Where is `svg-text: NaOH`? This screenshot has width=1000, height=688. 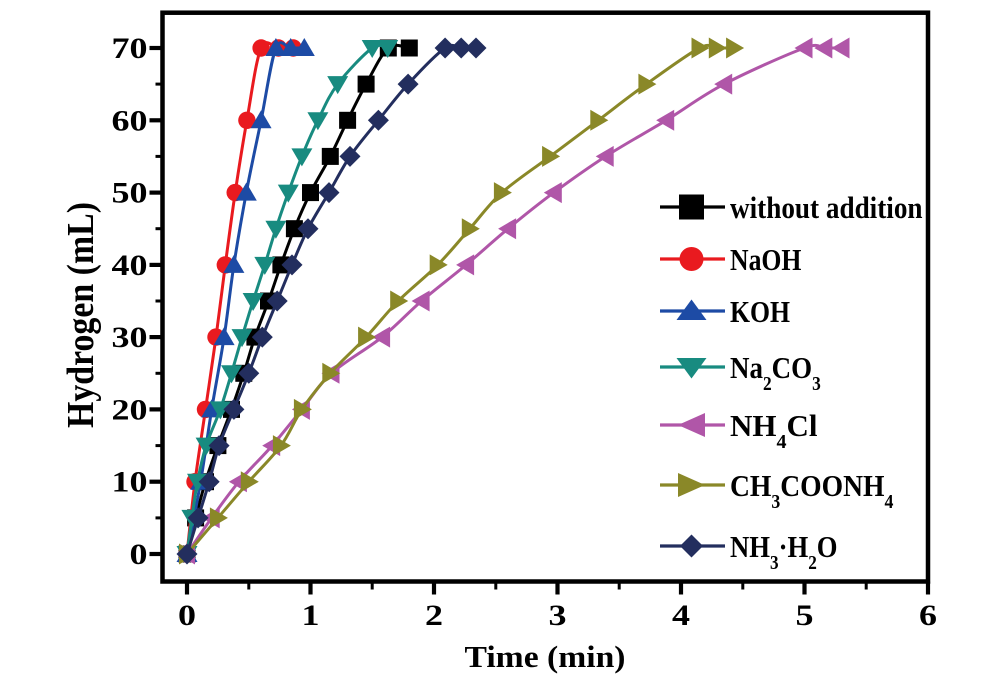 svg-text: NaOH is located at coordinates (765, 261).